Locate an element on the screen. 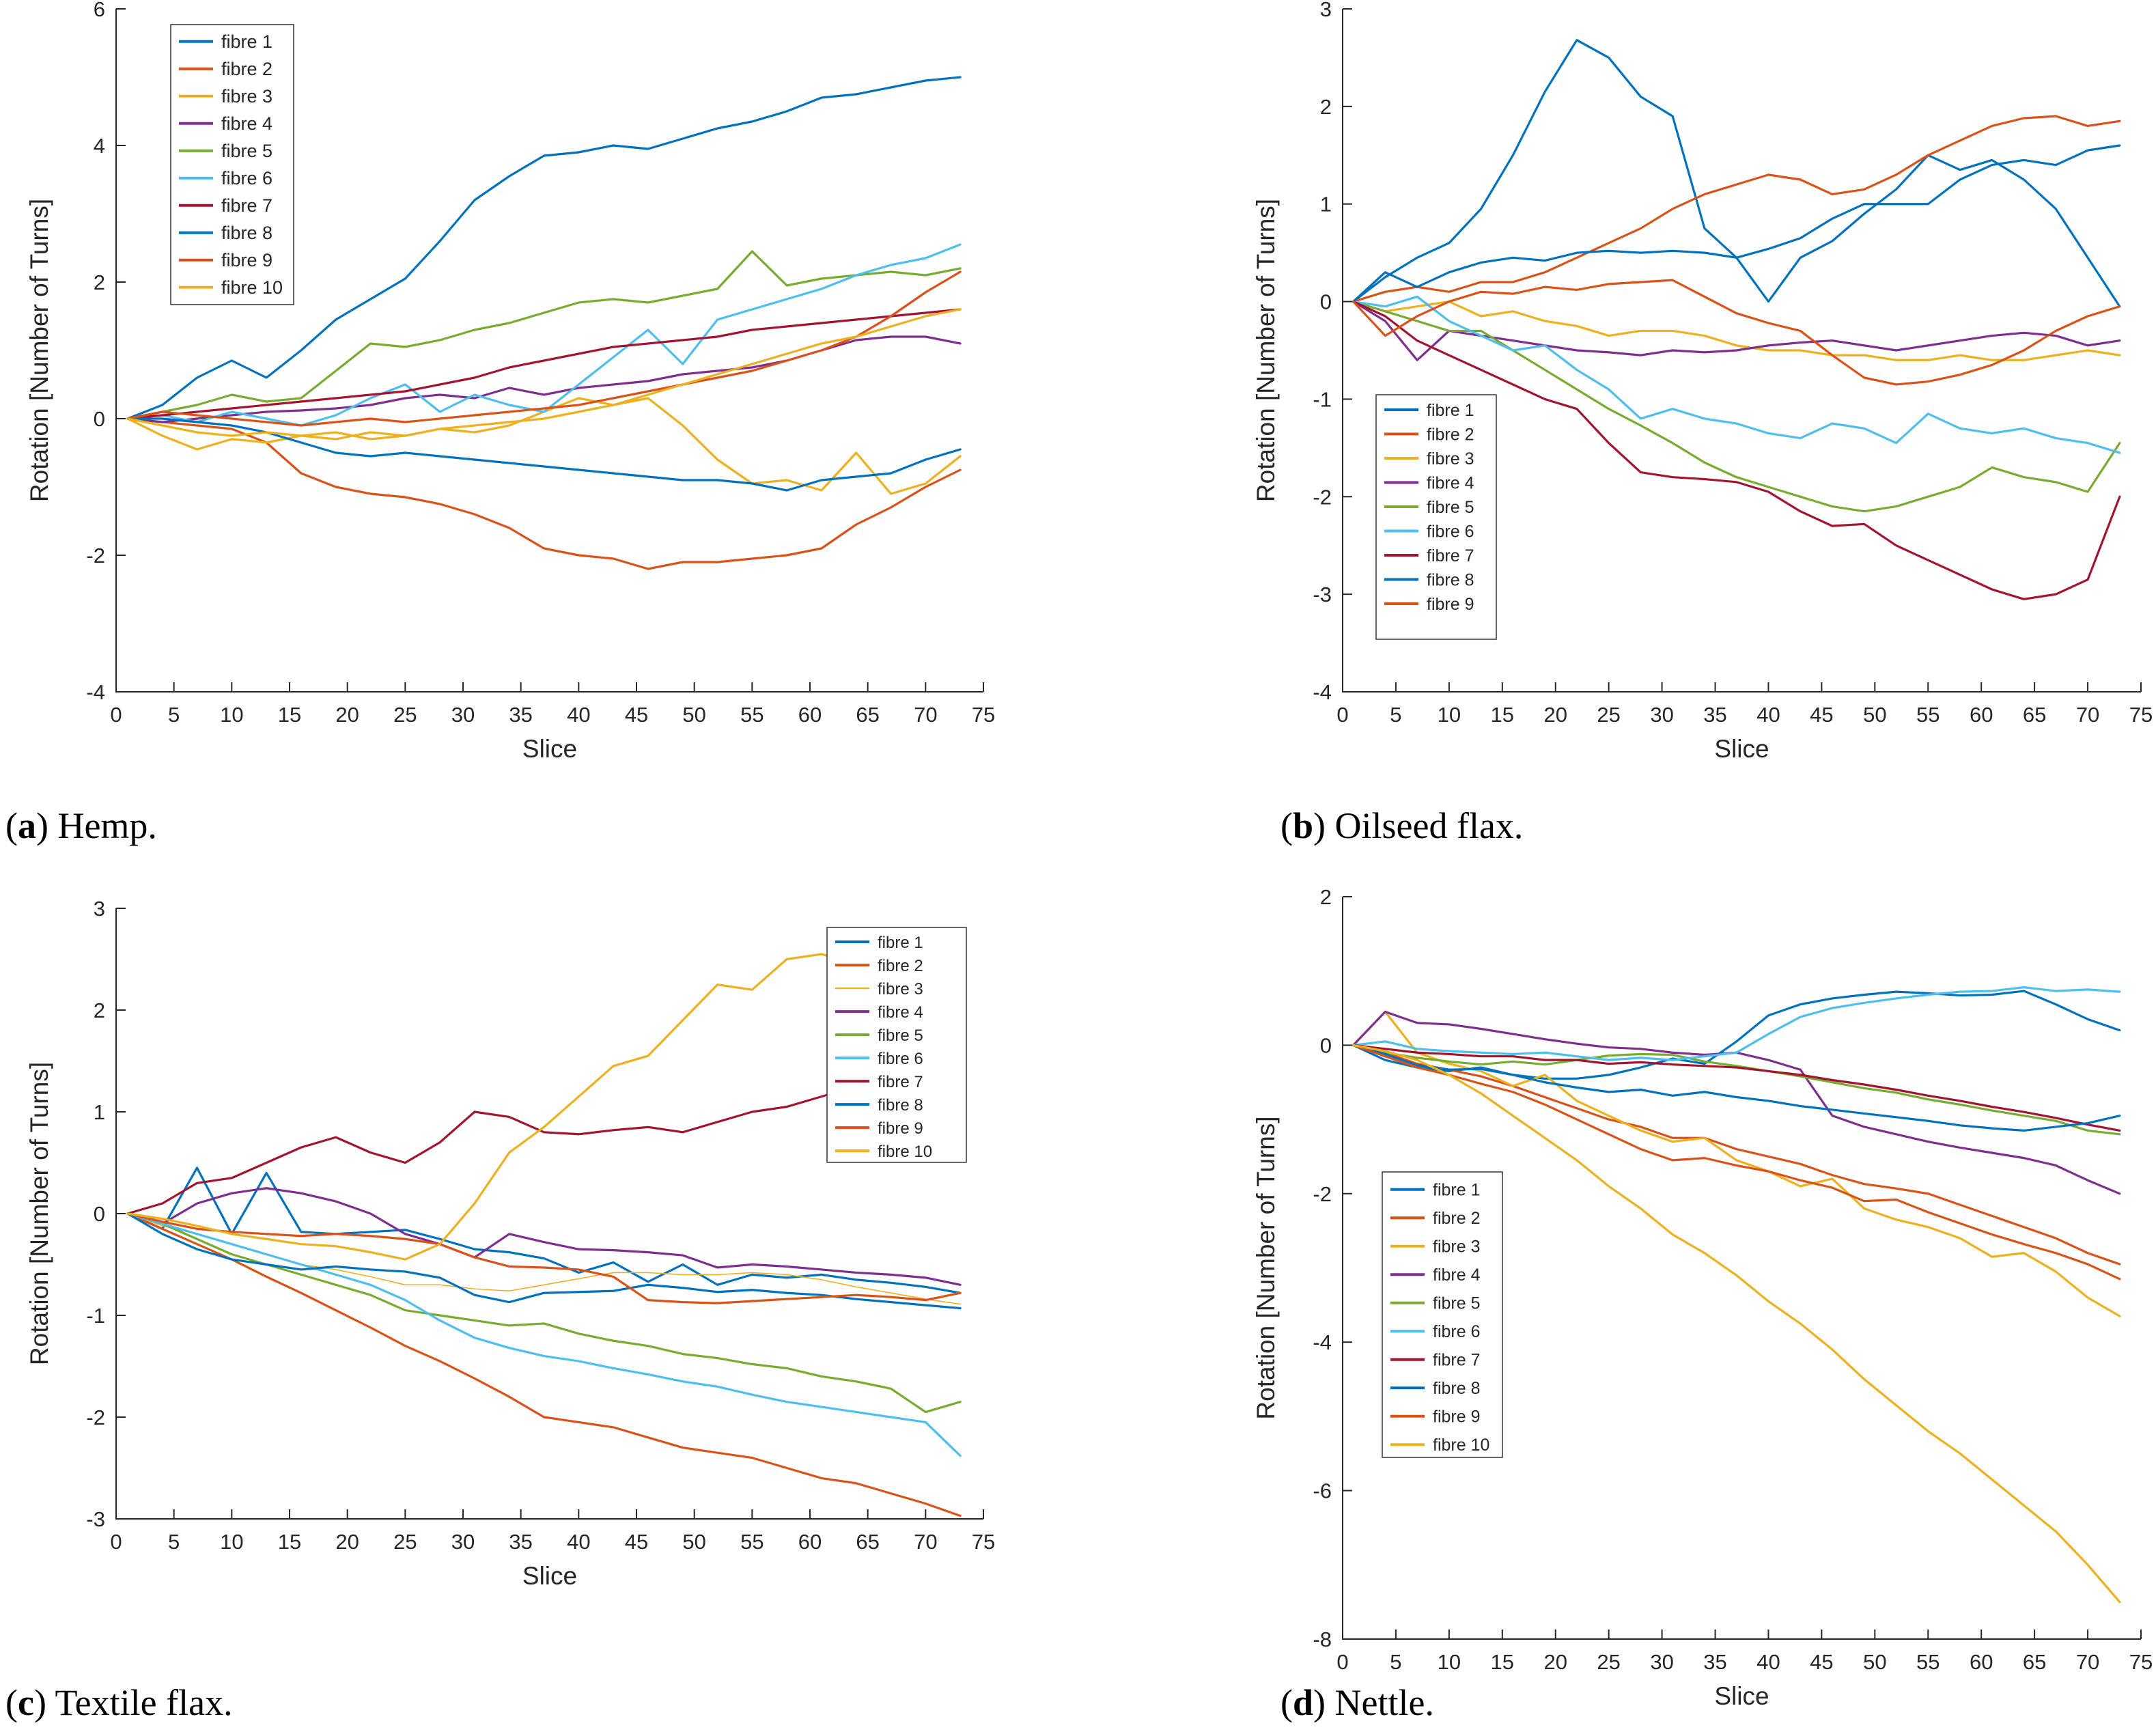 The width and height of the screenshot is (2156, 1734). legend-label: fibre 7 is located at coordinates (1450, 555).